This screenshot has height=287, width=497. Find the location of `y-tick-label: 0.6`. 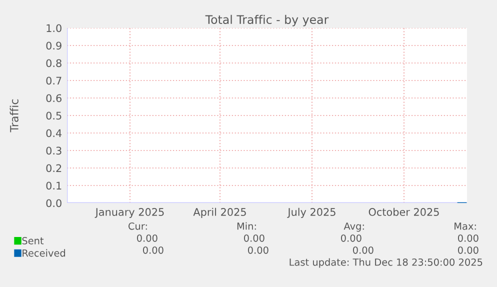

y-tick-label: 0.6 is located at coordinates (54, 98).